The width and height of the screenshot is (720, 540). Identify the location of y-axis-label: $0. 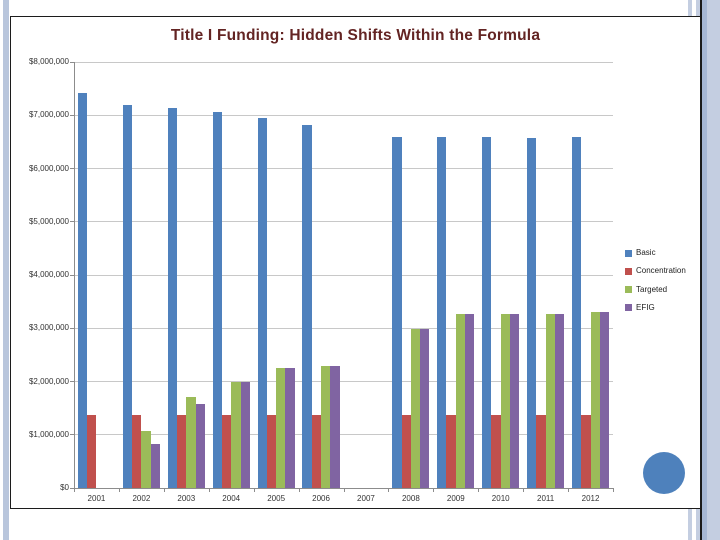
(64, 487).